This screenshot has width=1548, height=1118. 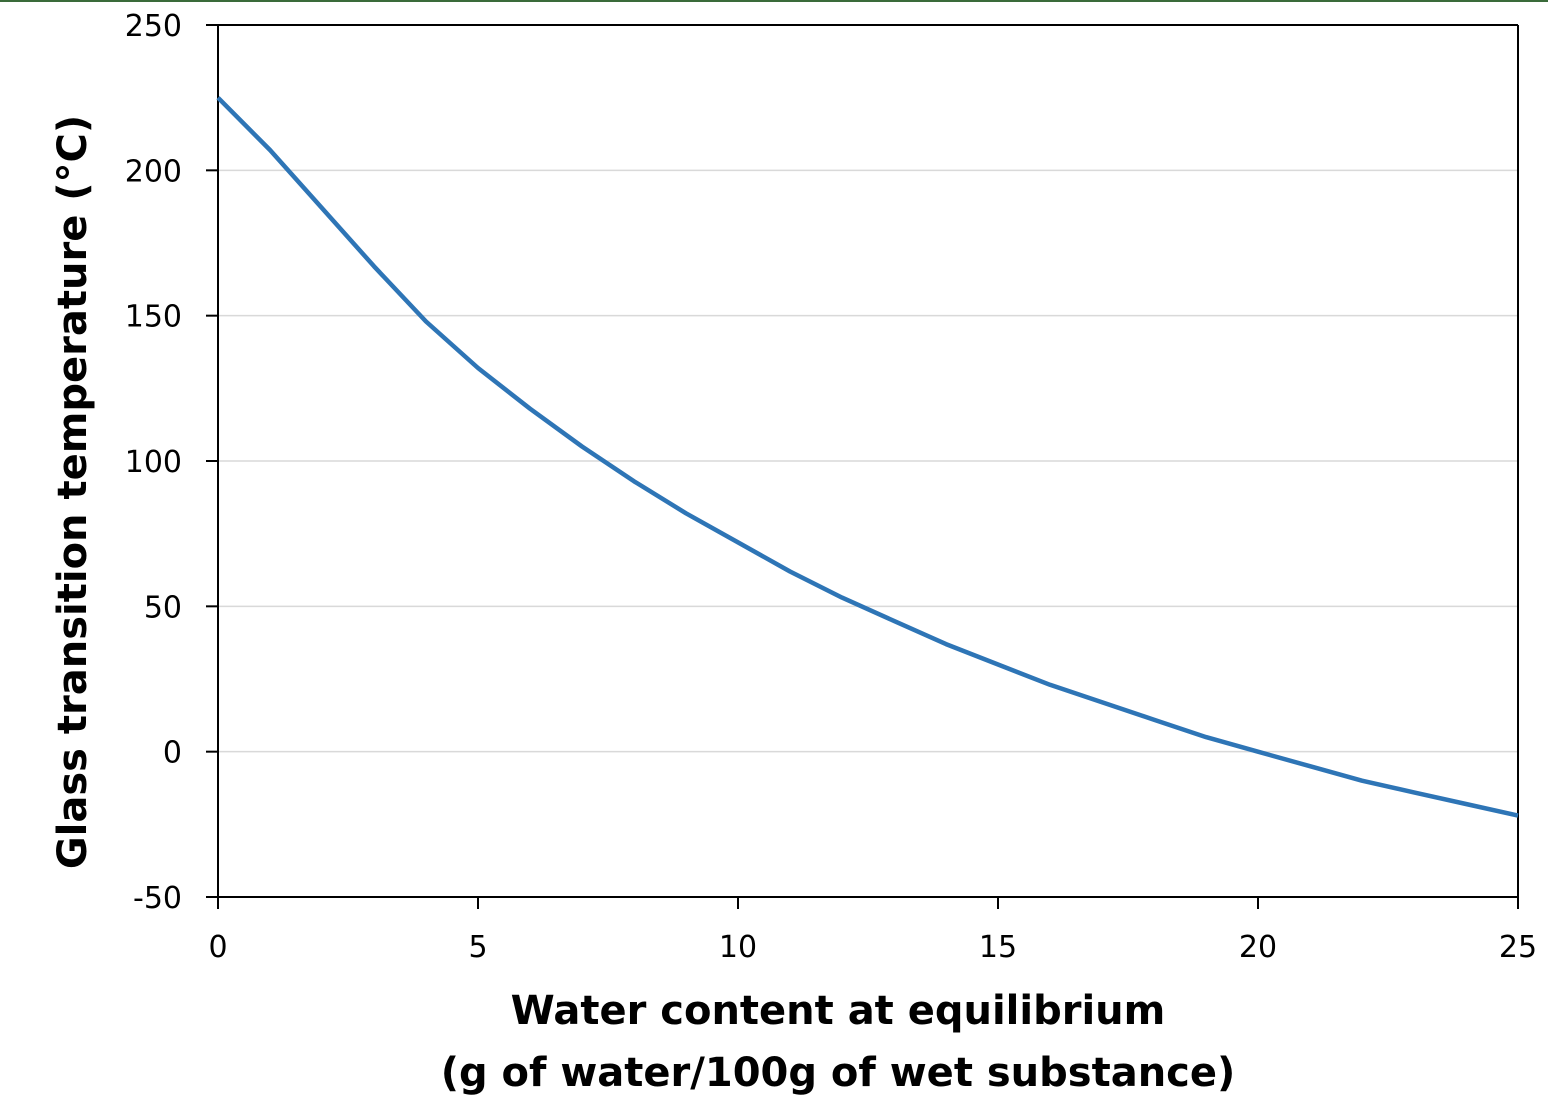 What do you see at coordinates (153, 317) in the screenshot?
I see `y-tick-label: 150` at bounding box center [153, 317].